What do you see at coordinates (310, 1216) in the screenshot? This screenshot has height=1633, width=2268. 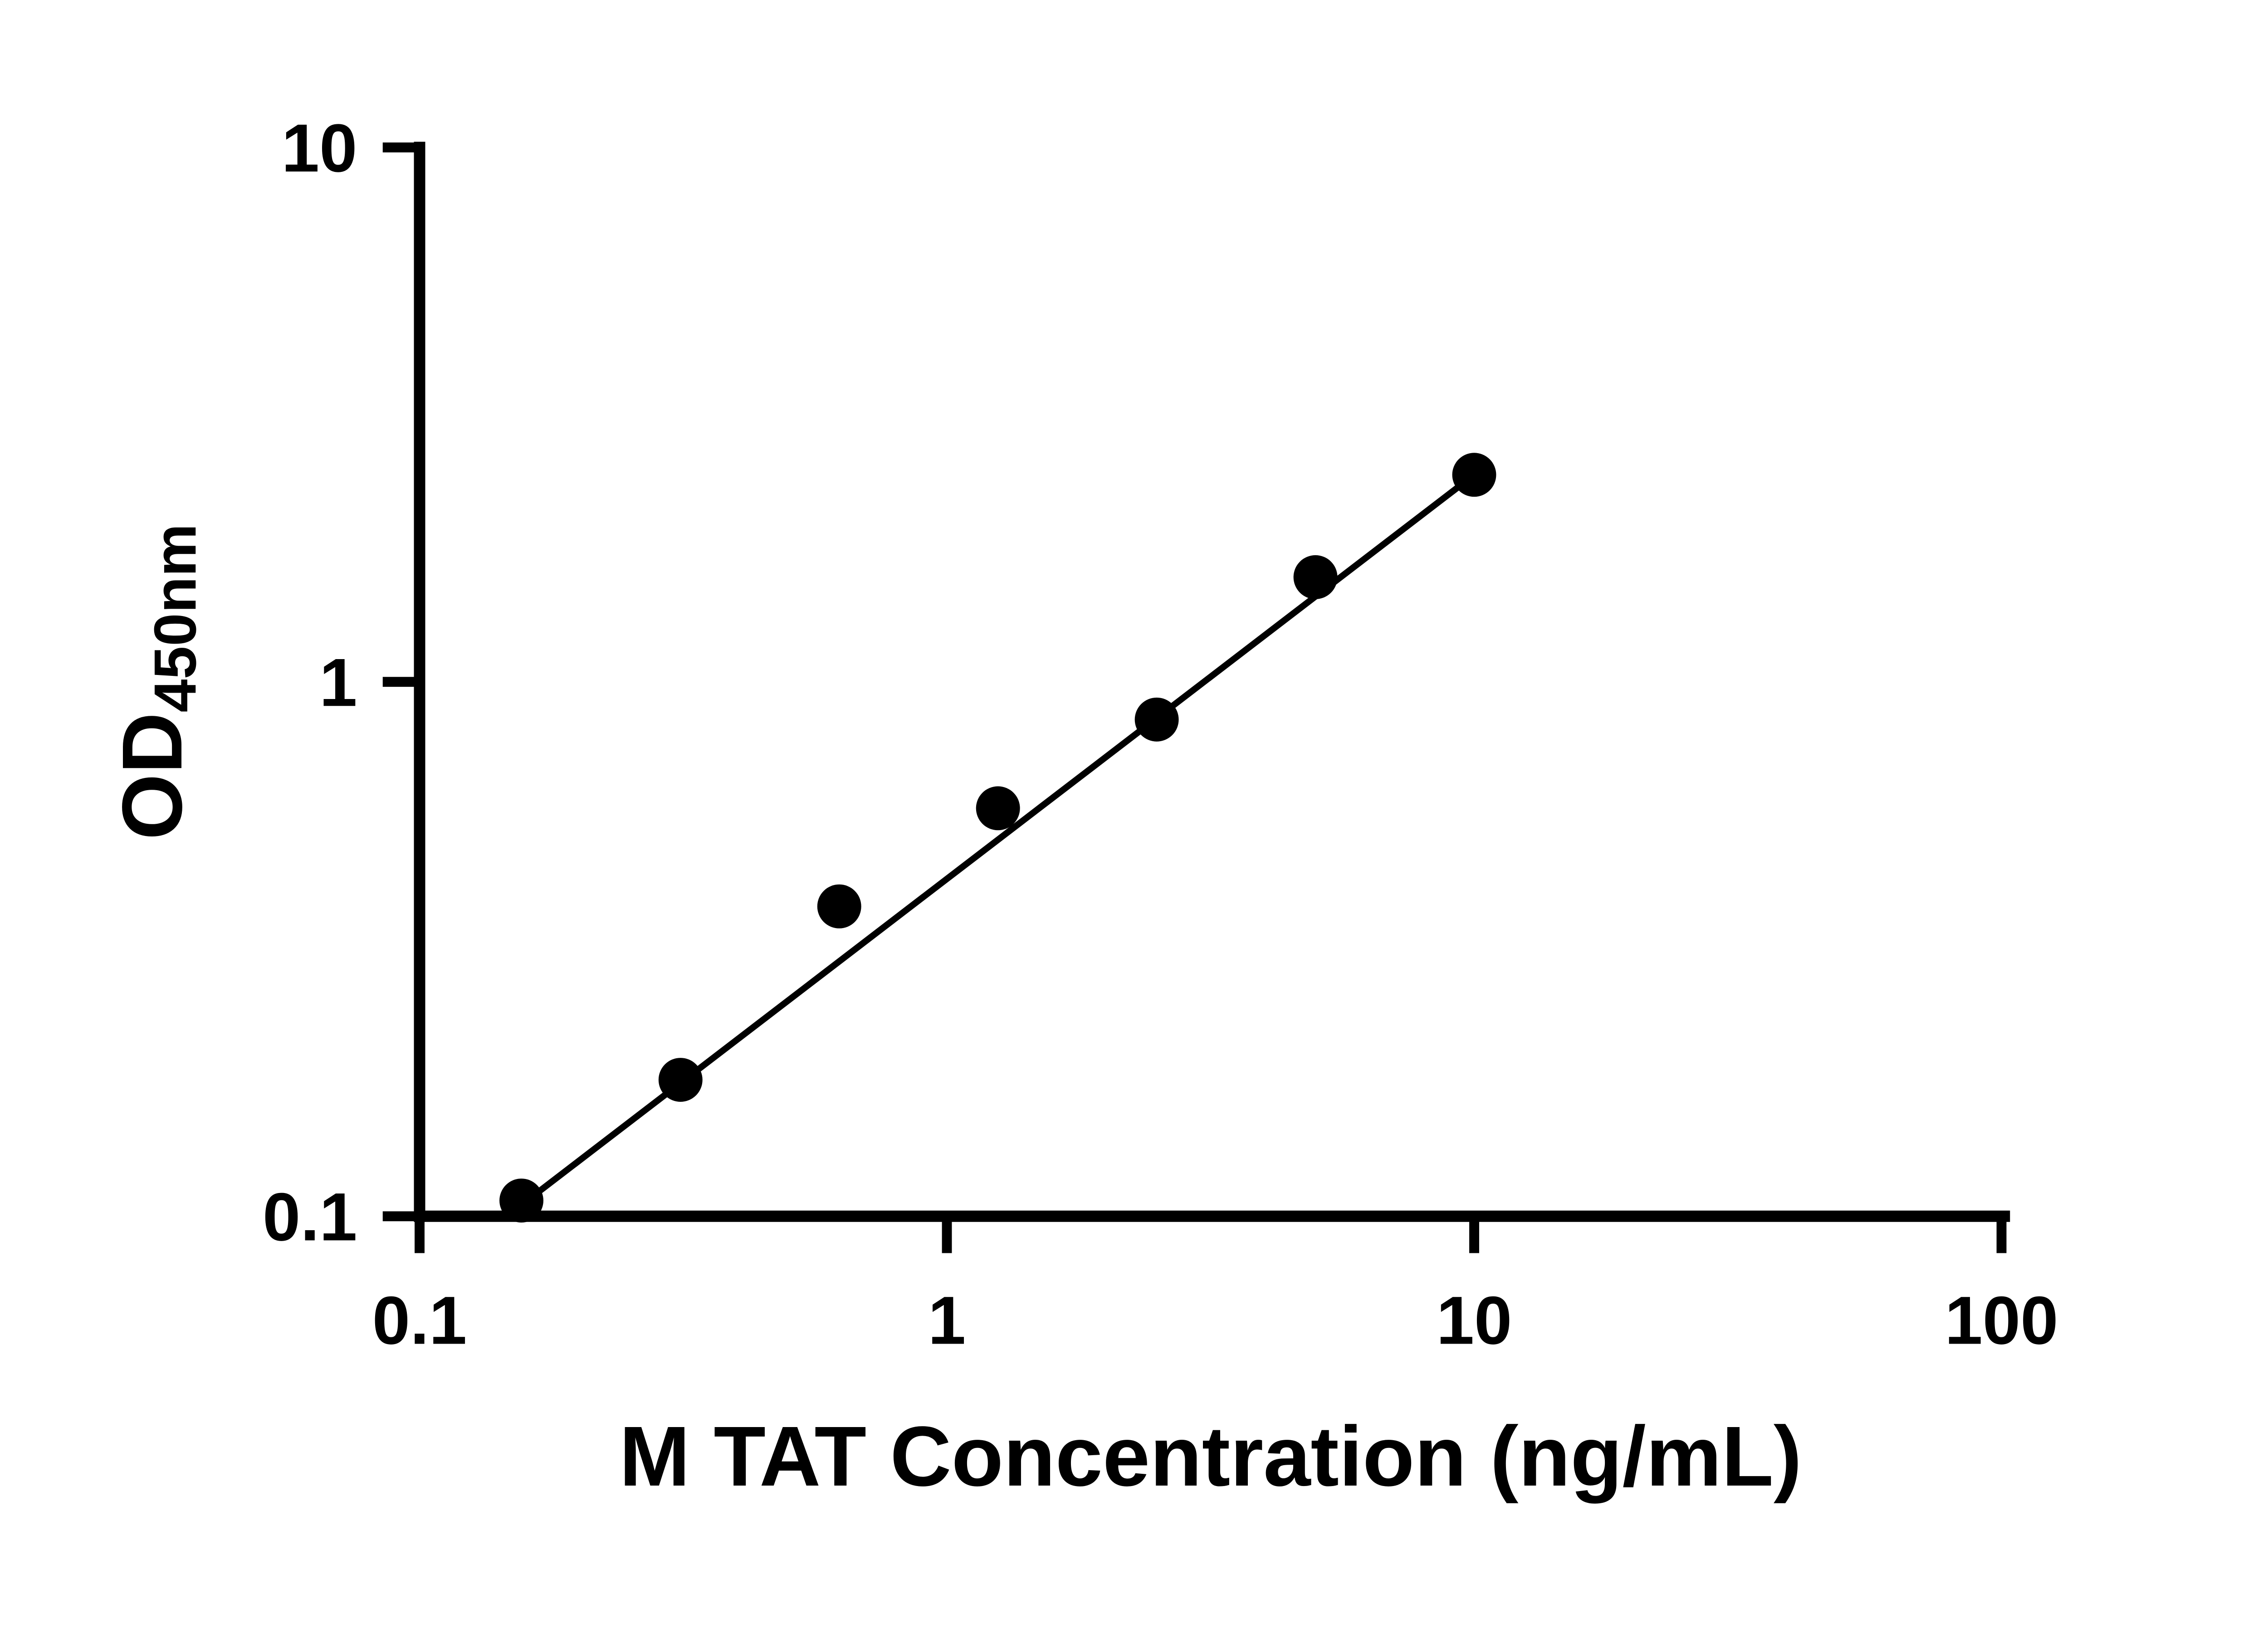 I see `y-tick-label: 0.1` at bounding box center [310, 1216].